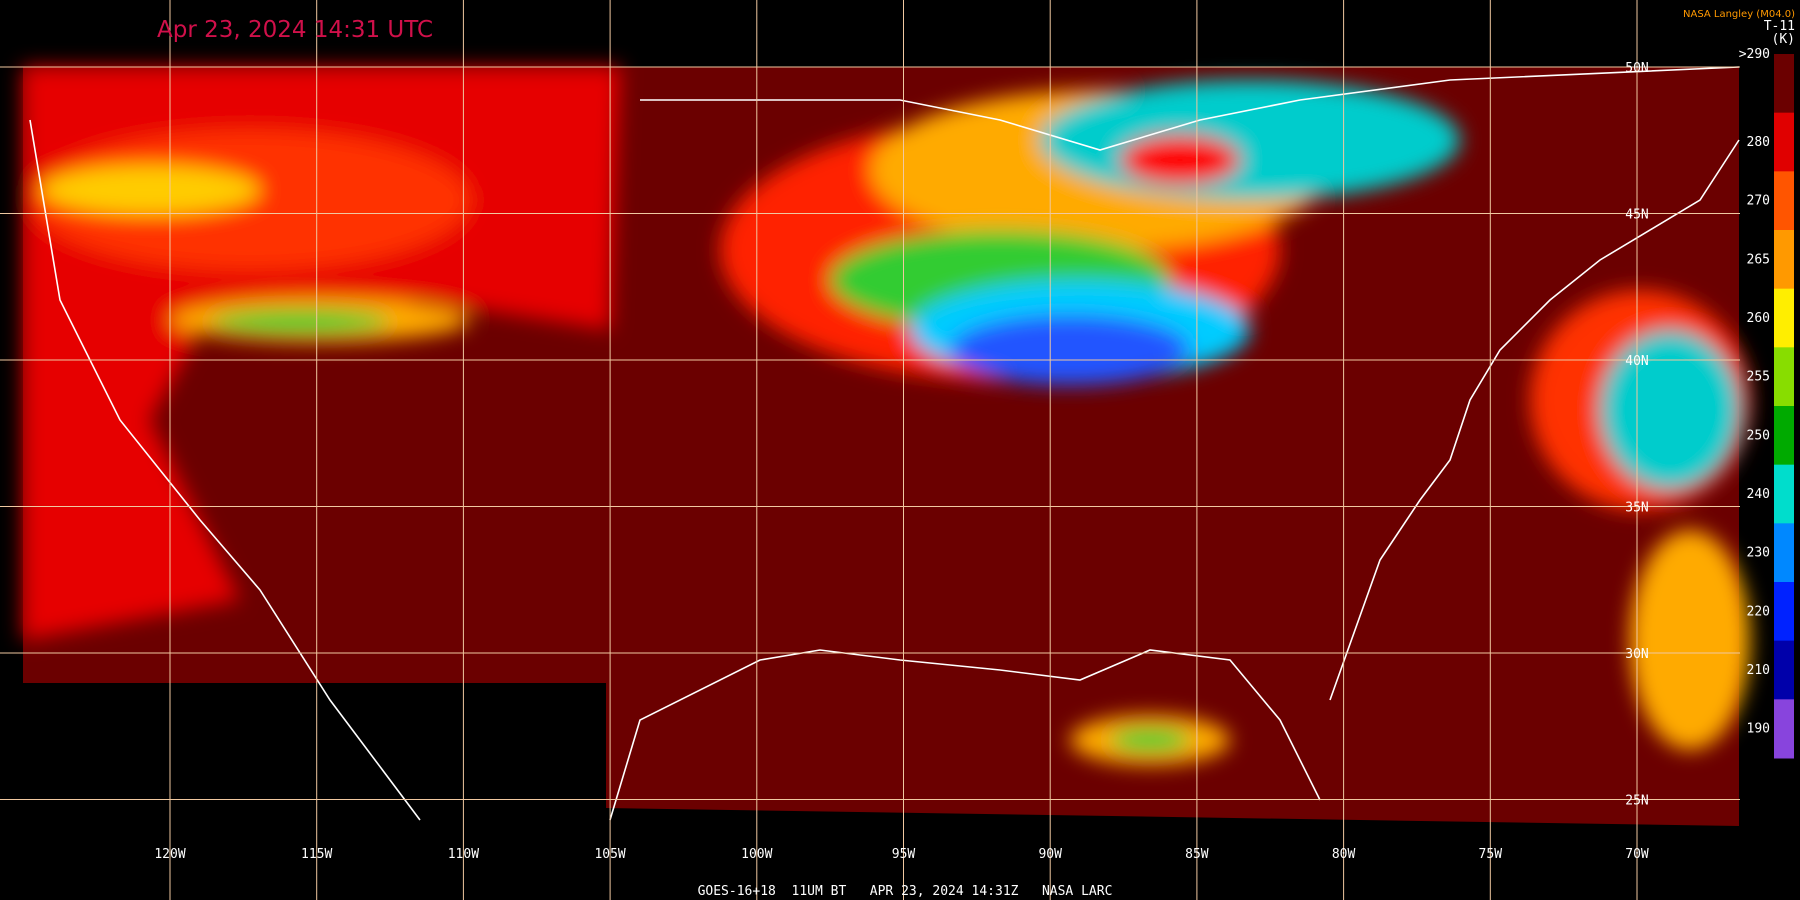  I want to click on latitude-label: 45N, so click(1636, 215).